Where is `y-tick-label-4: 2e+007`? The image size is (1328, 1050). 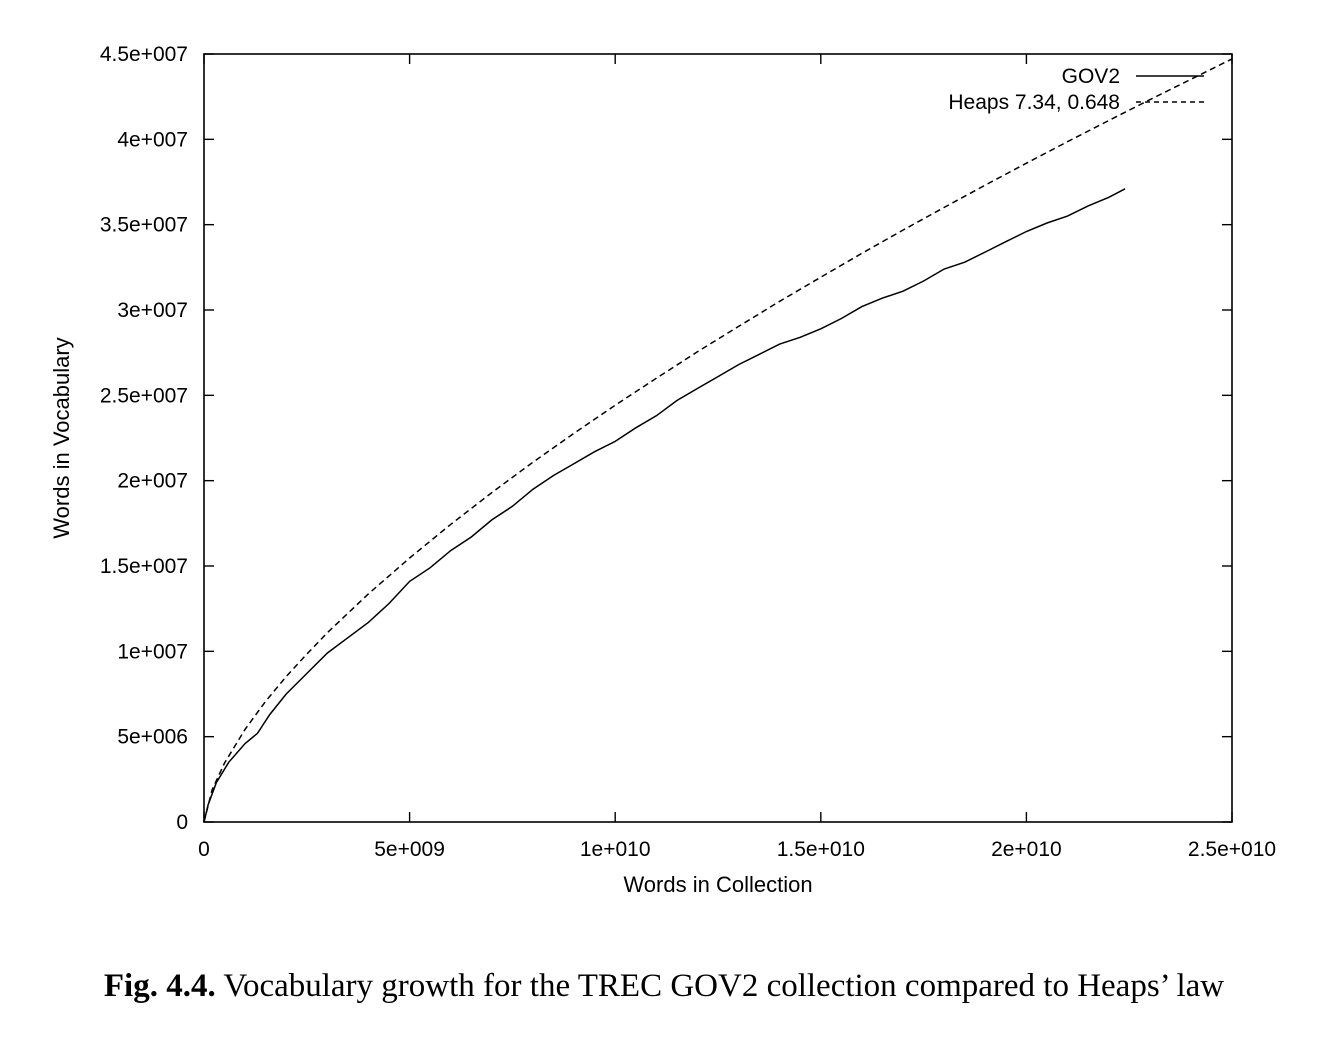 y-tick-label-4: 2e+007 is located at coordinates (152, 481).